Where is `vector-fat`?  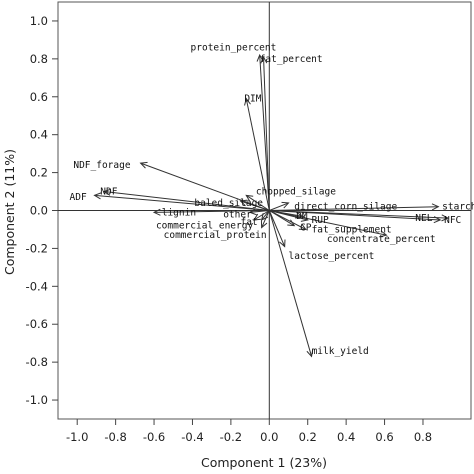
vector-fat is located at coordinates (265, 215).